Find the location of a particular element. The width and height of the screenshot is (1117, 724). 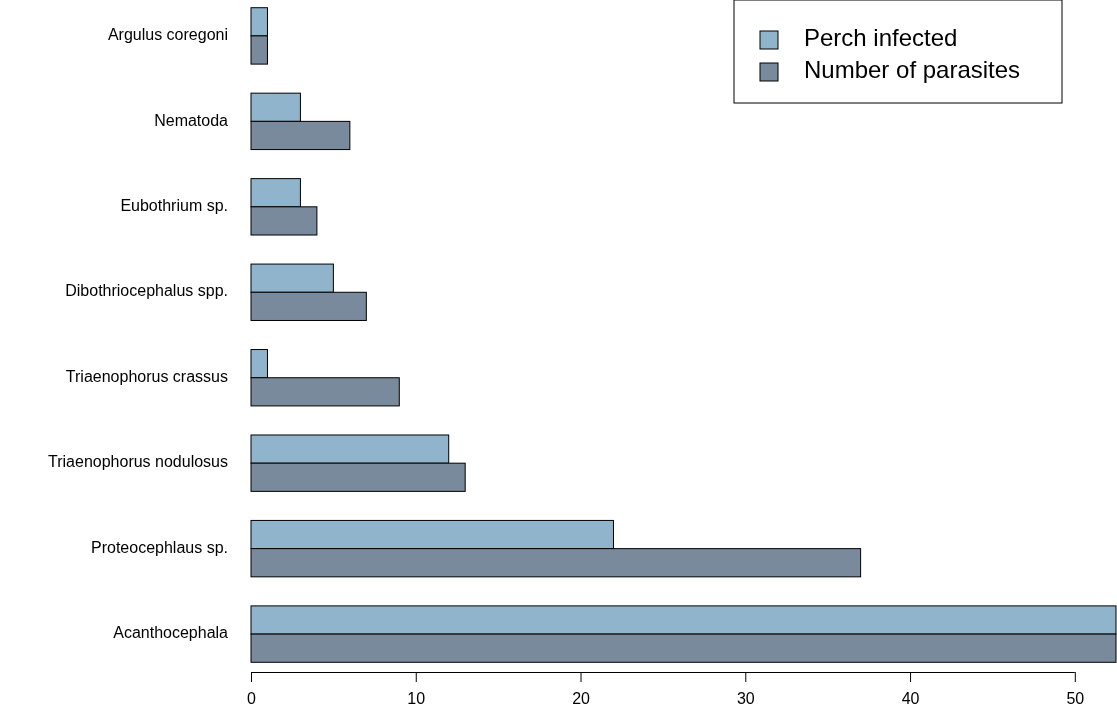

x-tick-label: 40 is located at coordinates (910, 699).